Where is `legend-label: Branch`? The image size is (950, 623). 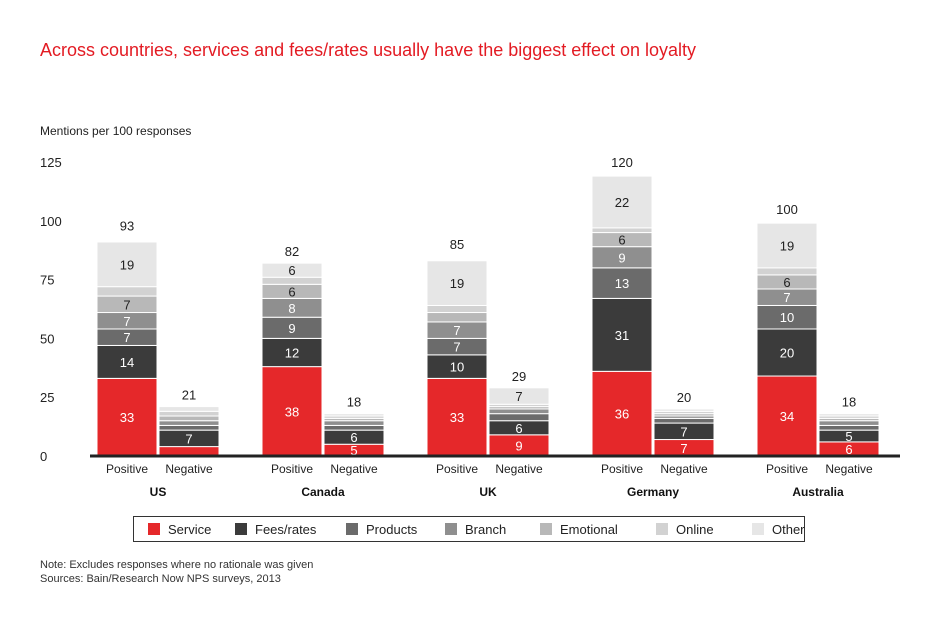
legend-label: Branch is located at coordinates (486, 529).